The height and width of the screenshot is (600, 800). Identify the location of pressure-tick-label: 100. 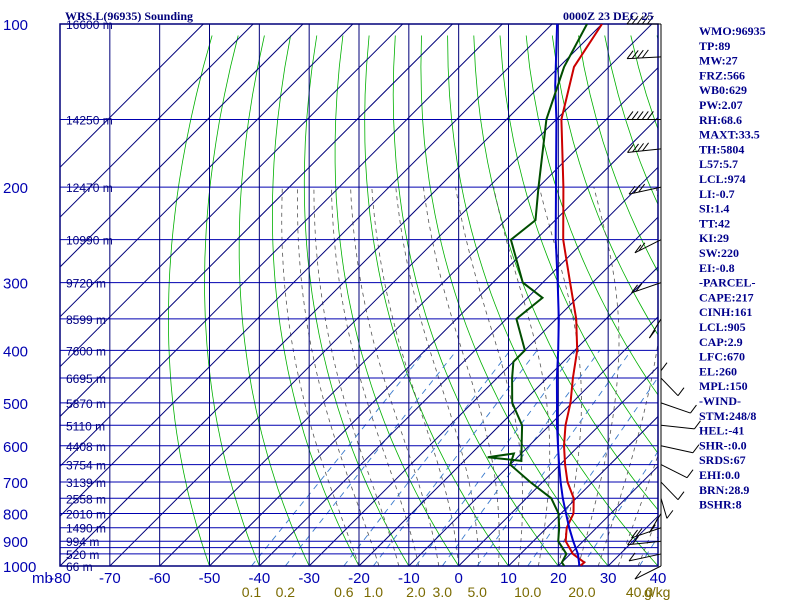
(15, 25).